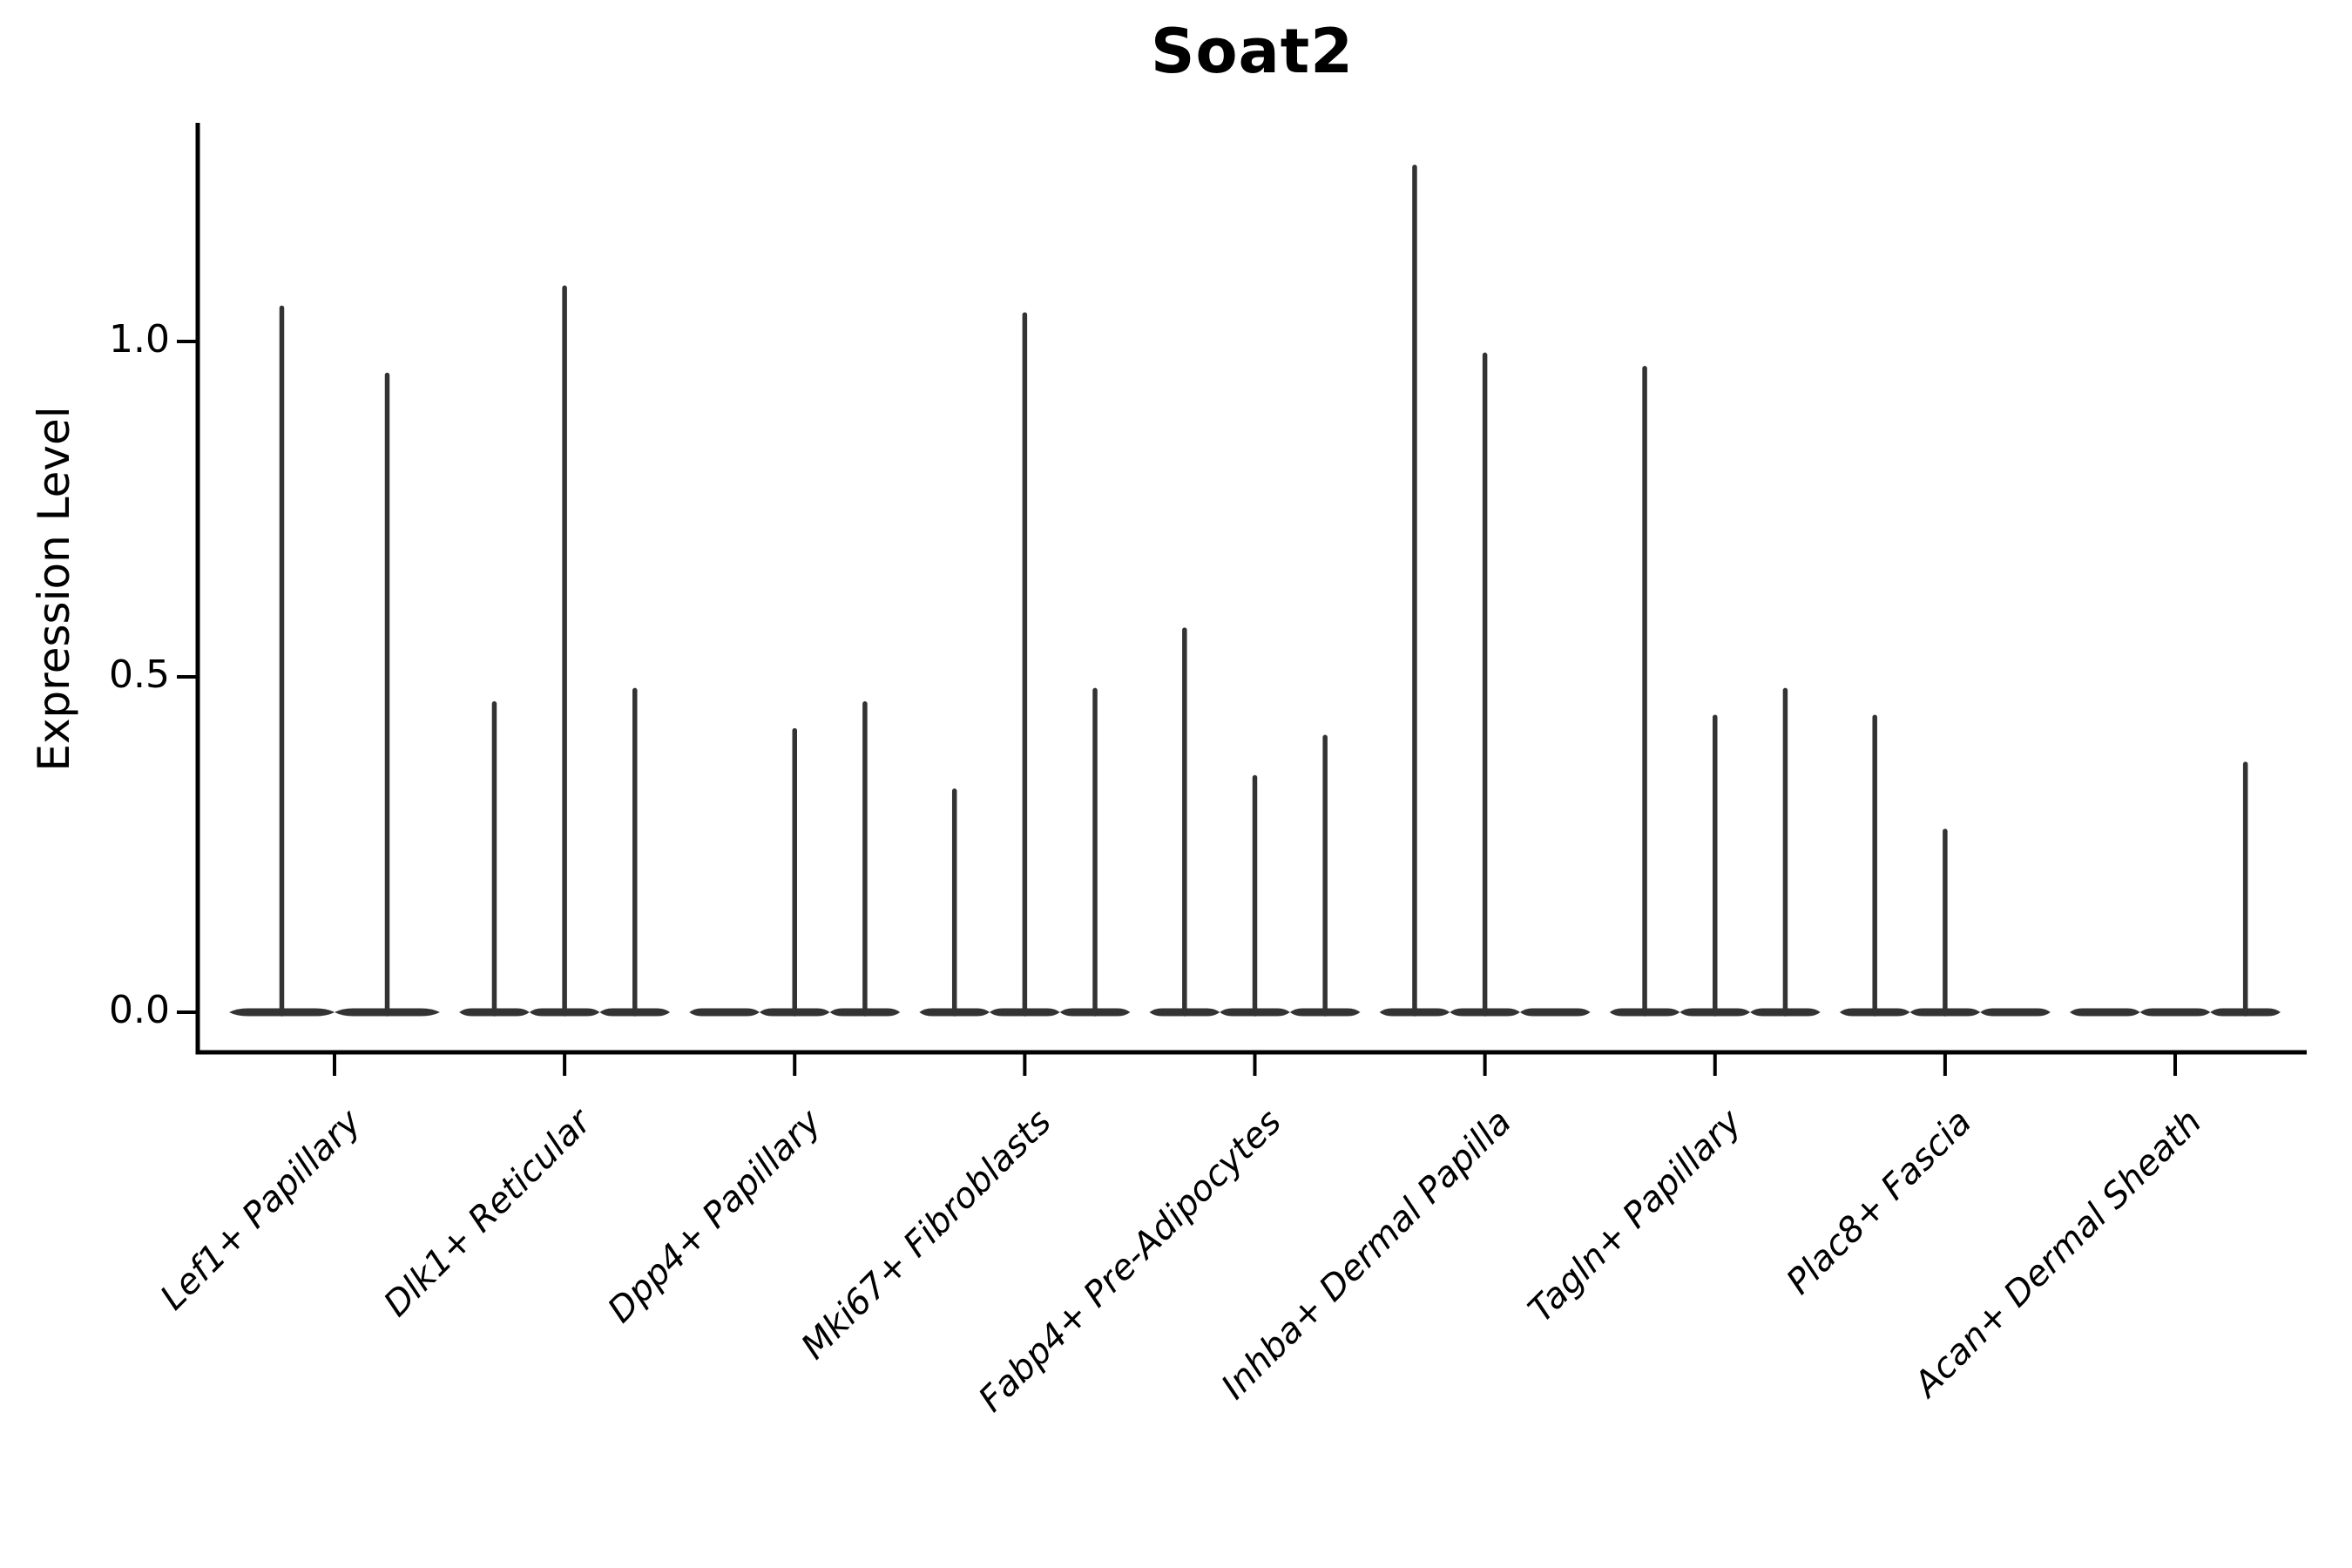 This screenshot has width=2352, height=1568. Describe the element at coordinates (139, 1010) in the screenshot. I see `y-tick-label: 0.0` at that location.